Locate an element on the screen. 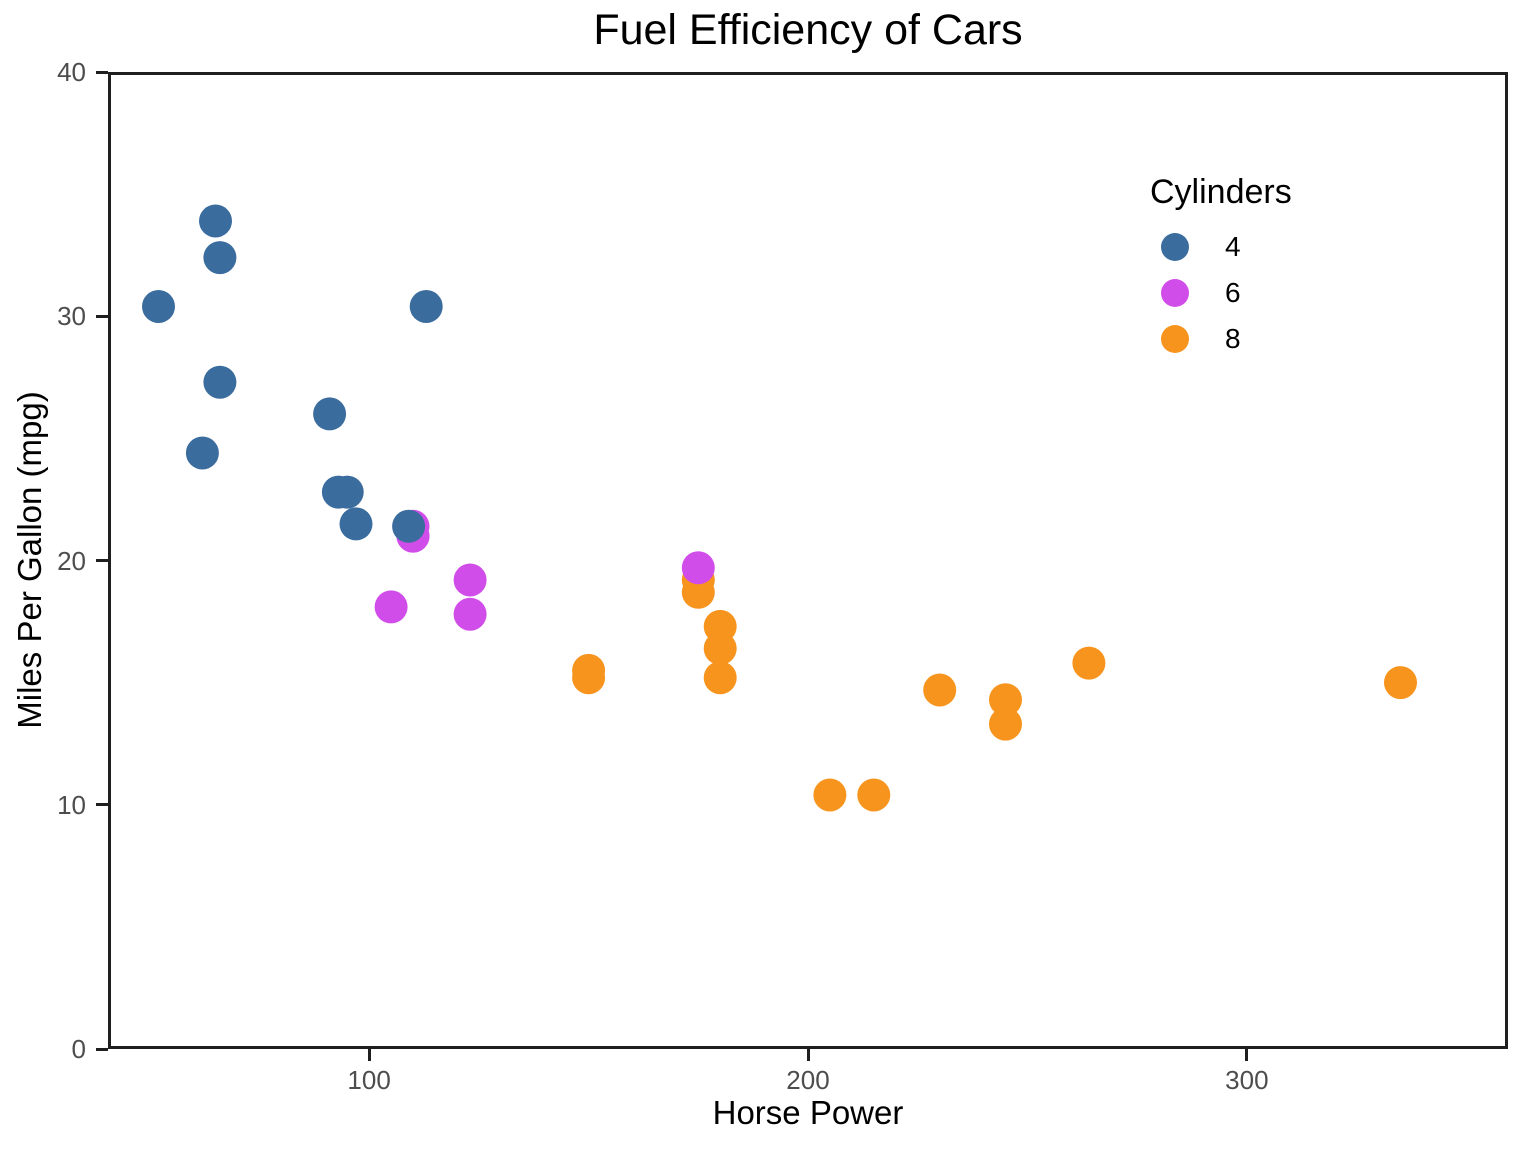 The width and height of the screenshot is (1536, 1152). legend-item-4: 4 is located at coordinates (1221, 247).